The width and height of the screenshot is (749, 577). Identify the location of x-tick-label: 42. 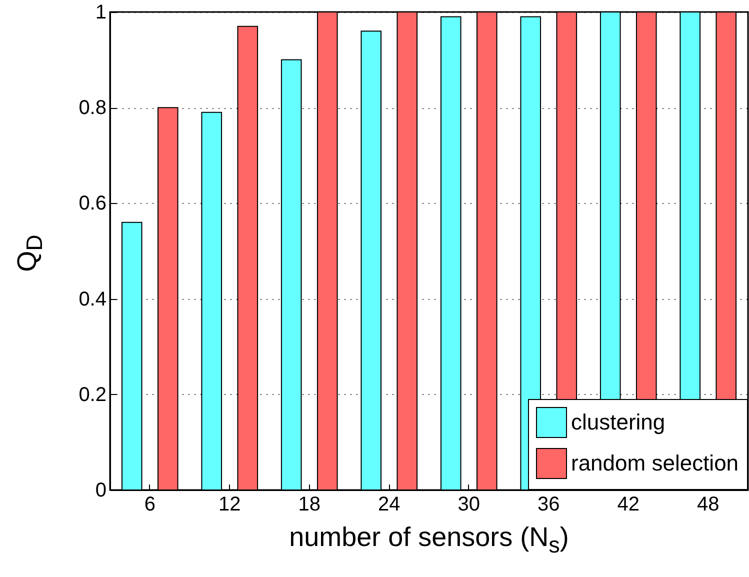
(628, 505).